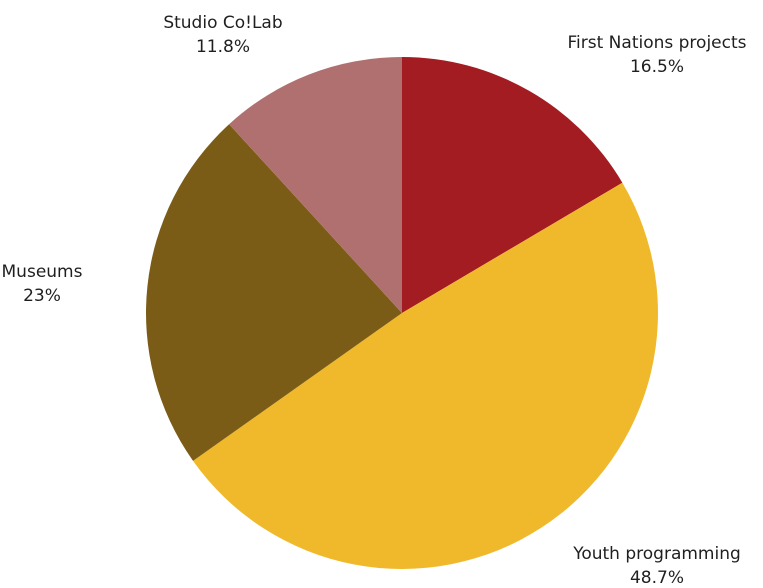 This screenshot has height=588, width=763. Describe the element at coordinates (656, 554) in the screenshot. I see `pie-label-name: Youth programming` at that location.